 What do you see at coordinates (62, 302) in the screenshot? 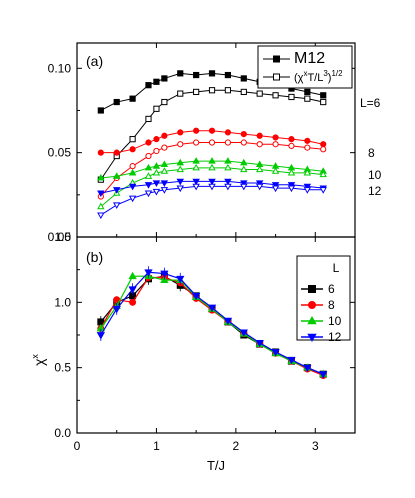
I see `y-tick-label-b: 1.0` at bounding box center [62, 302].